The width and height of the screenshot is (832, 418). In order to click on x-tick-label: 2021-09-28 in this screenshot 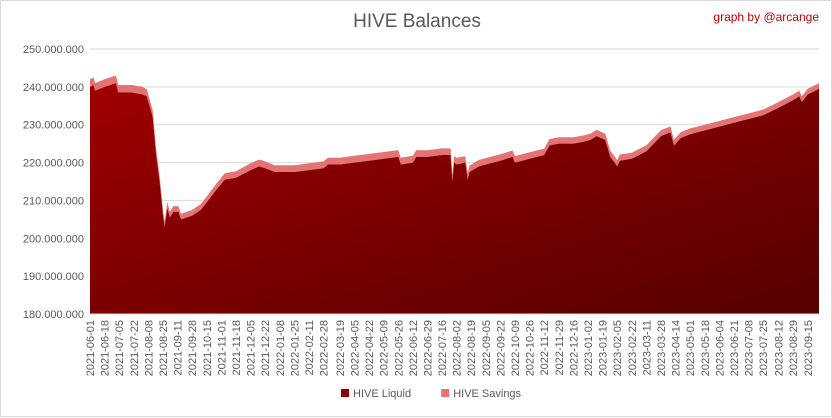, I will do `click(193, 348)`.